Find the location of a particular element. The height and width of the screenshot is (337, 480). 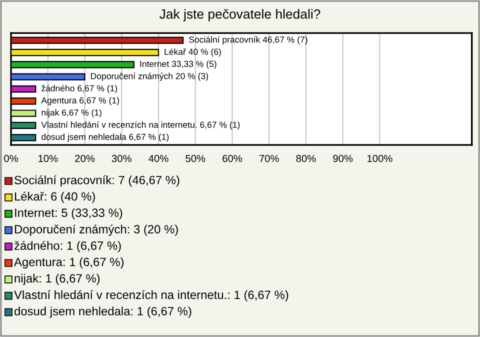

x-tick-label: 10% is located at coordinates (48, 158).